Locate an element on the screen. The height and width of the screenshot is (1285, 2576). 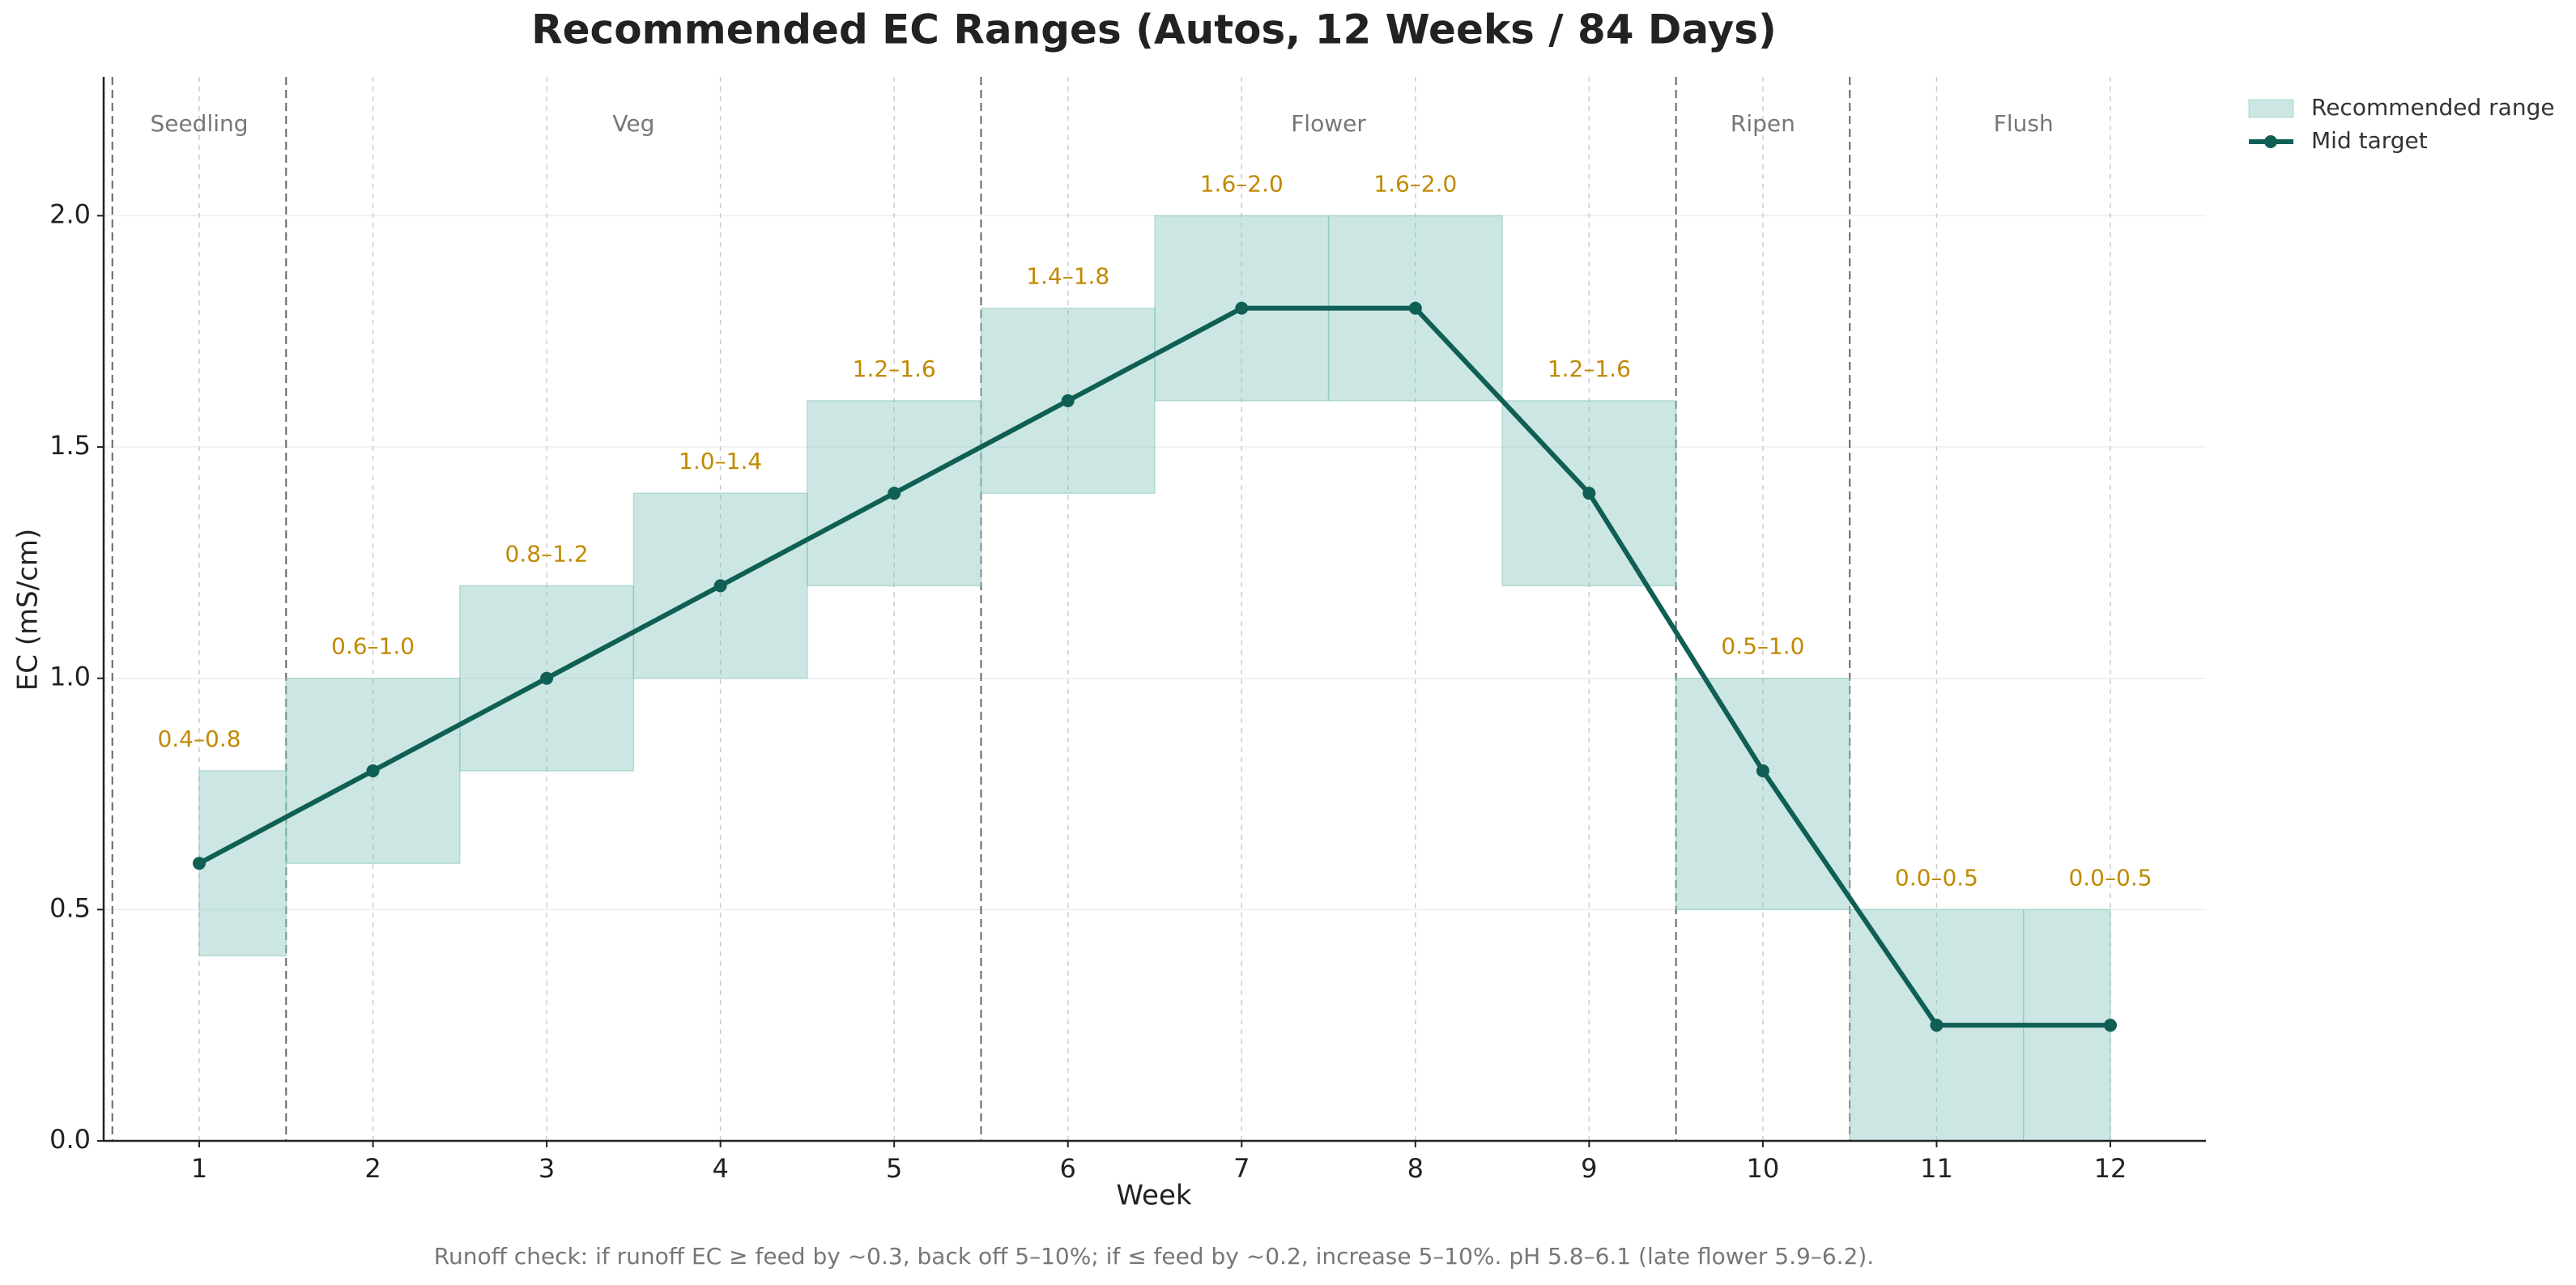
range-label: 0.4–0.8 is located at coordinates (199, 739).